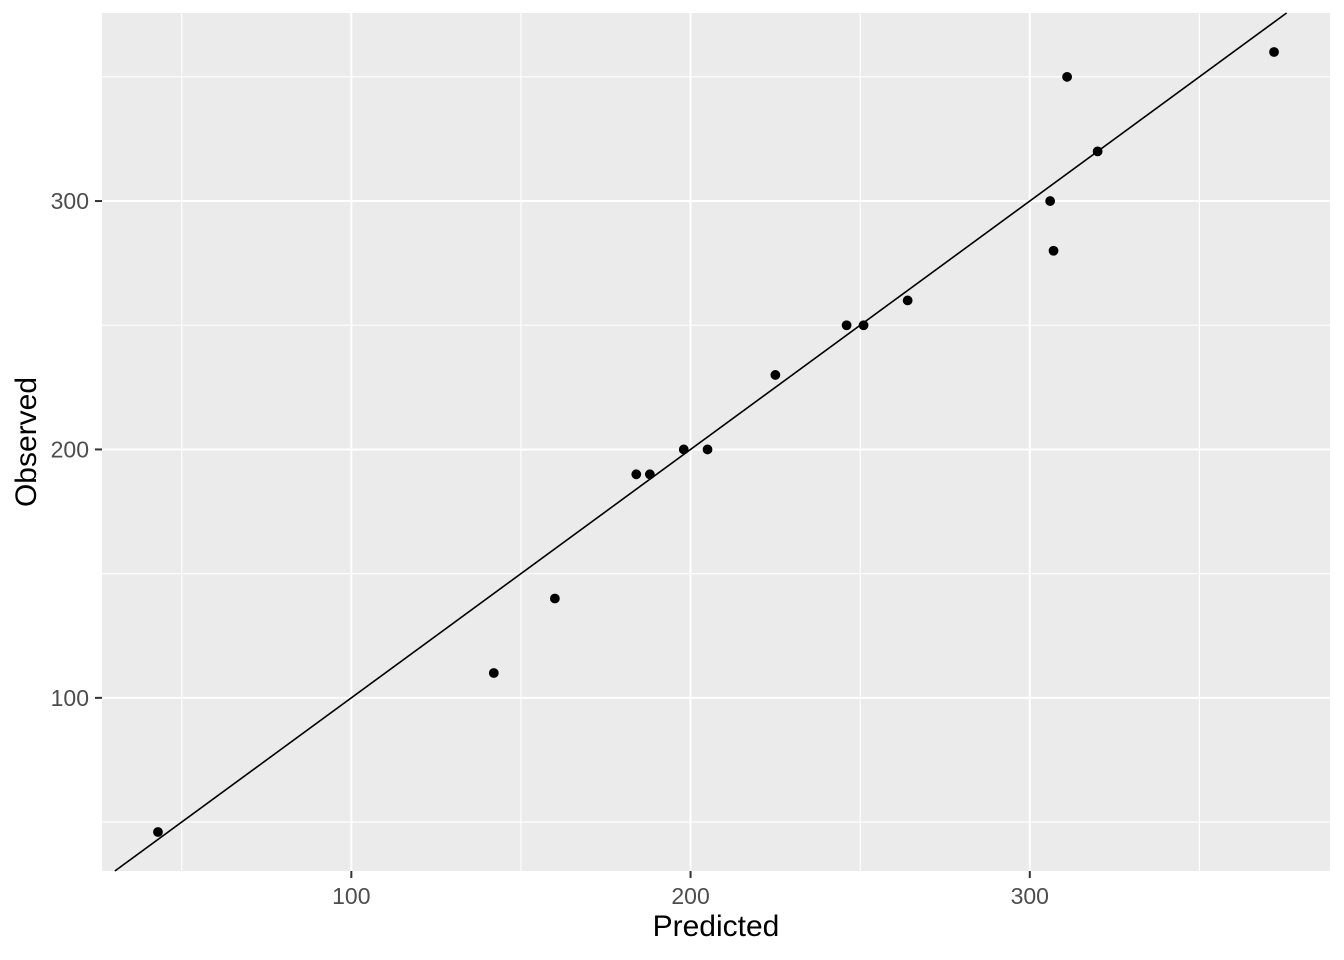 Image resolution: width=1344 pixels, height=960 pixels. Describe the element at coordinates (70, 201) in the screenshot. I see `y-tick-label: 300` at that location.